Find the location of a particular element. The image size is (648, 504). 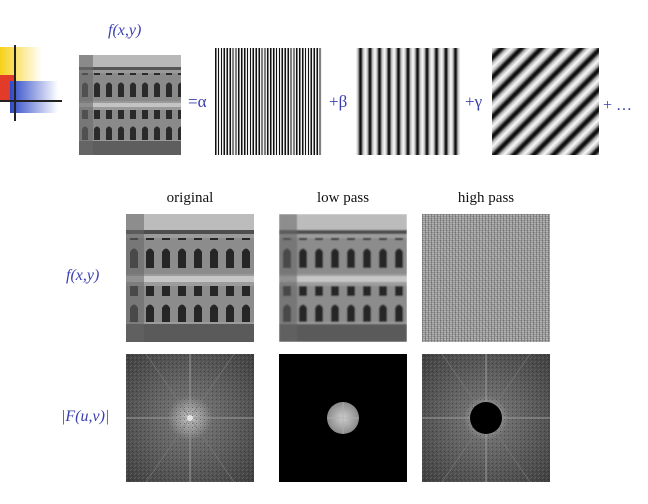

plus-beta: +β is located at coordinates (338, 101).